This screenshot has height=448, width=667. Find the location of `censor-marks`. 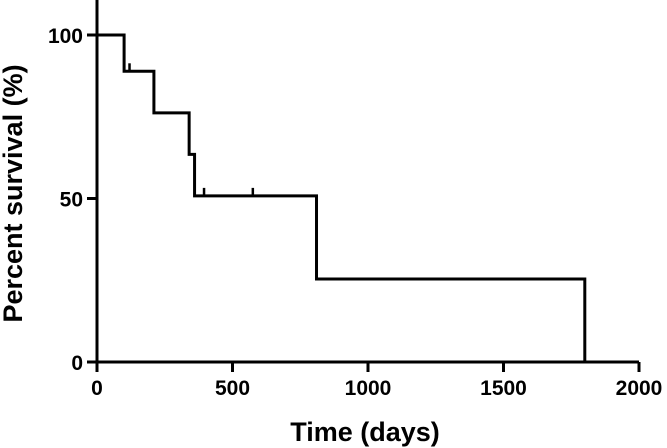

censor-marks is located at coordinates (191, 129).